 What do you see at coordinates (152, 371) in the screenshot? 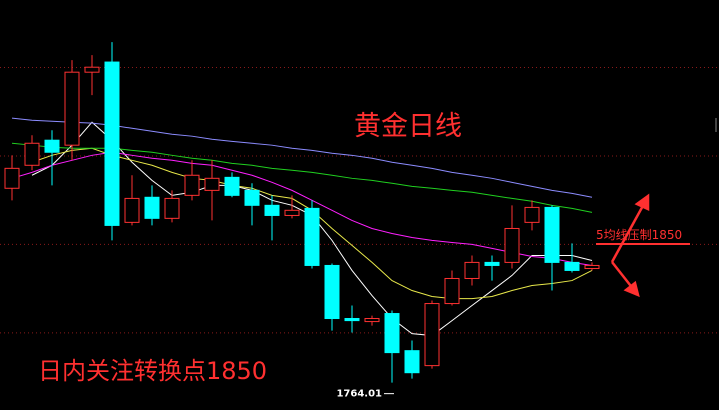
I see `annotation: 日内关注转换点1850` at bounding box center [152, 371].